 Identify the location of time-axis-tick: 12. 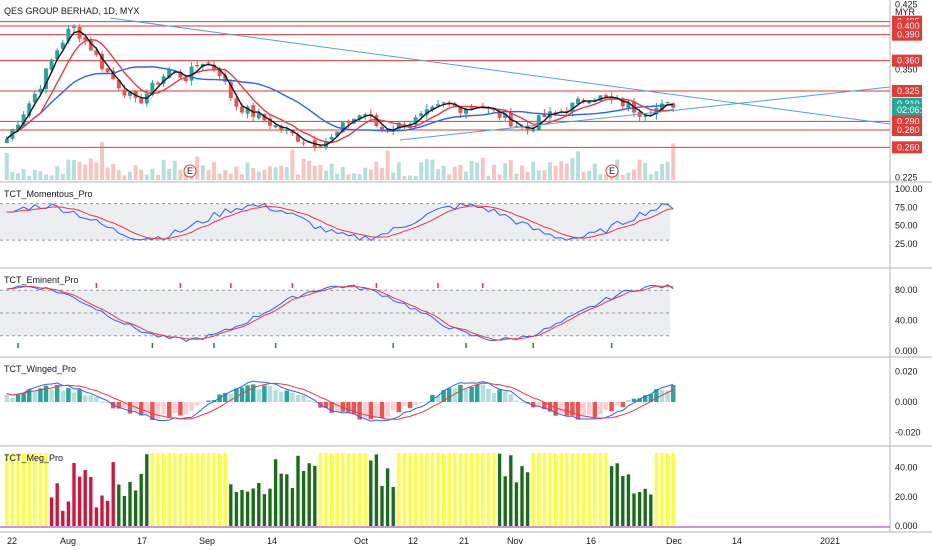
(413, 541).